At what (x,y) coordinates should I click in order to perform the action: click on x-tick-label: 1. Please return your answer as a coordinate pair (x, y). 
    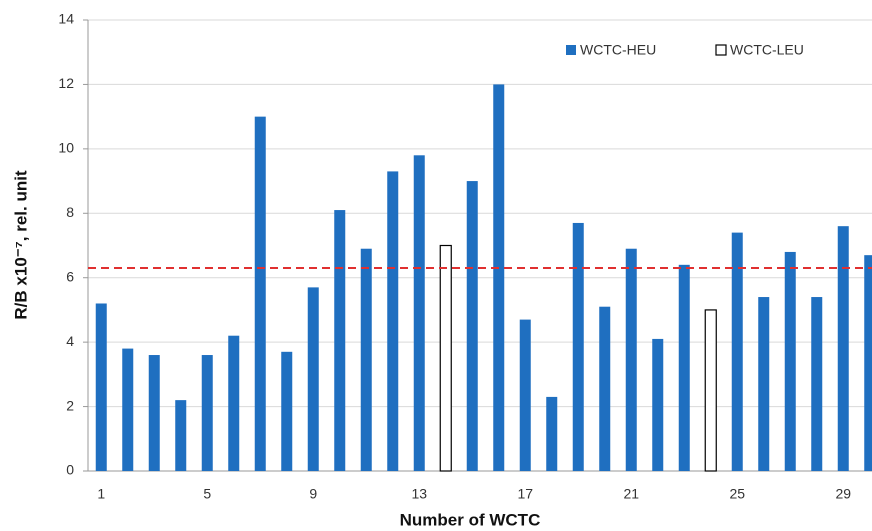
    Looking at the image, I should click on (101, 494).